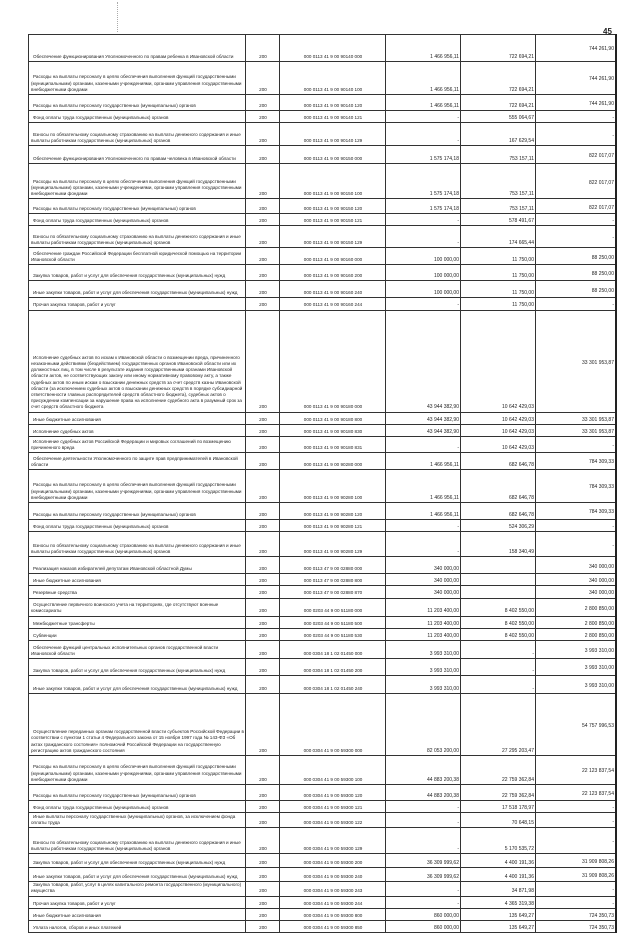 The width and height of the screenshot is (640, 933). I want to click on row-classification-code: 000 0113 47 9 00 02880 870, so click(332, 592).